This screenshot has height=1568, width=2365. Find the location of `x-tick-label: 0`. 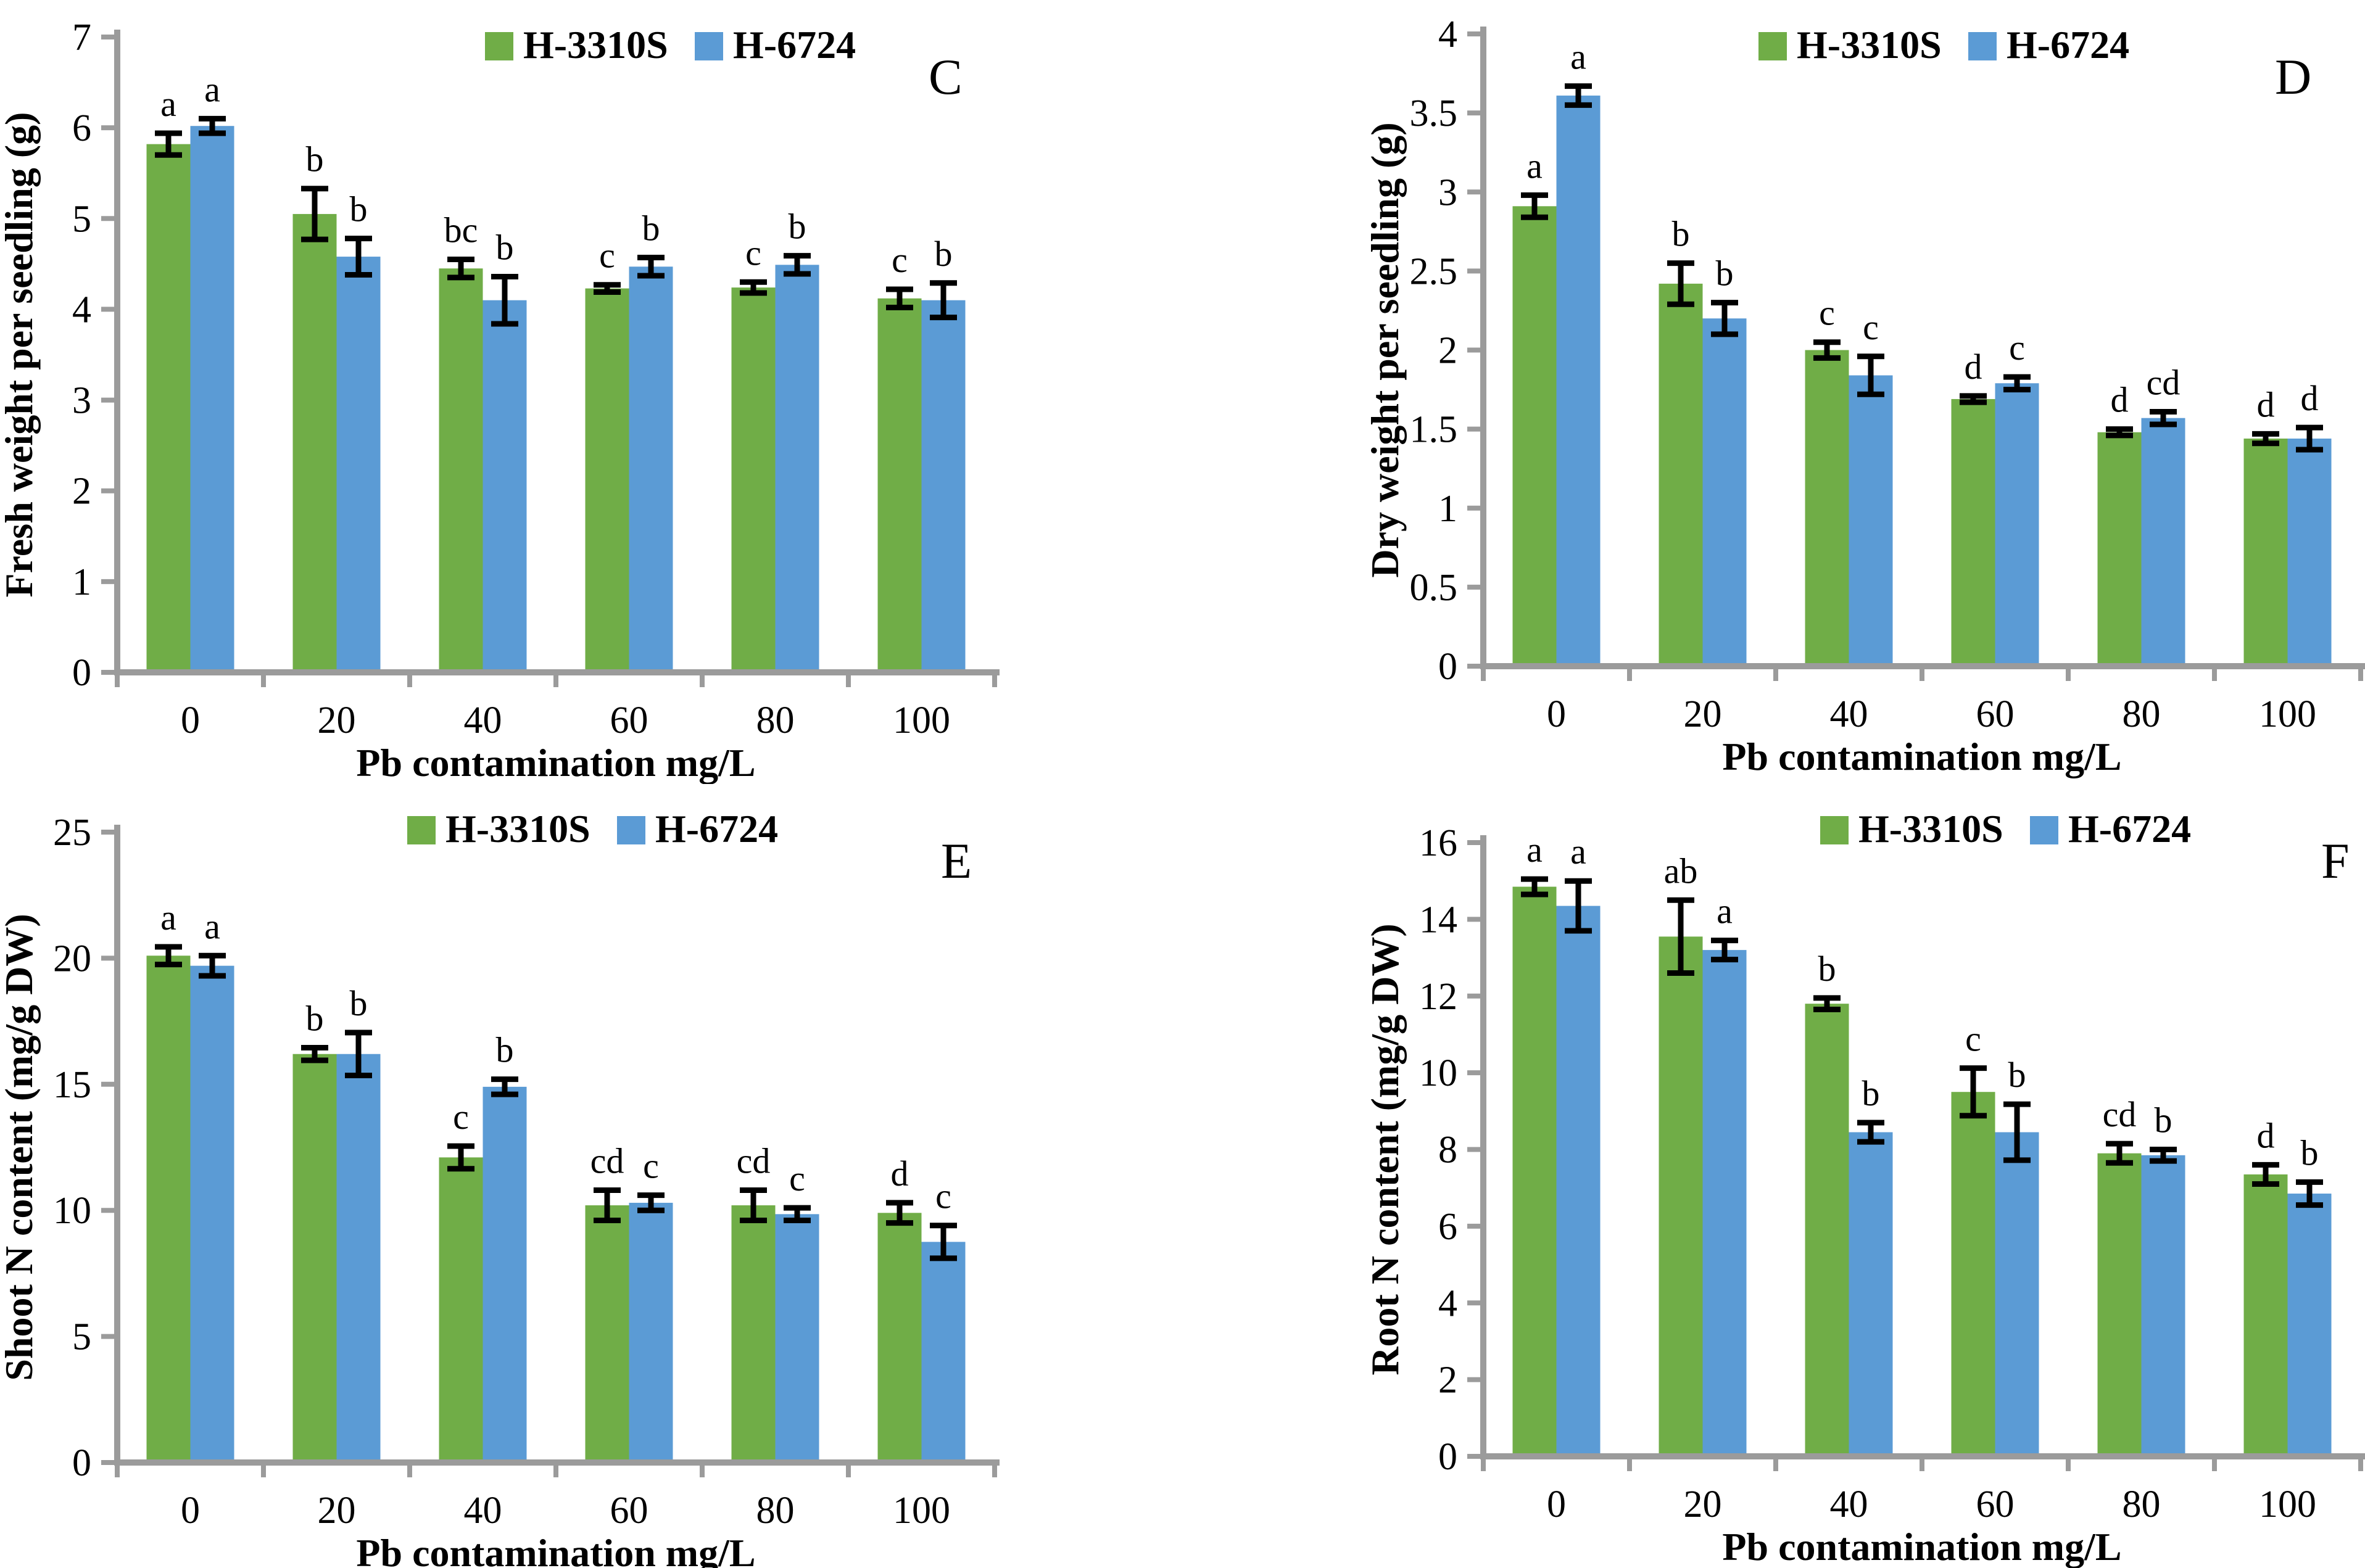

x-tick-label: 0 is located at coordinates (191, 720).